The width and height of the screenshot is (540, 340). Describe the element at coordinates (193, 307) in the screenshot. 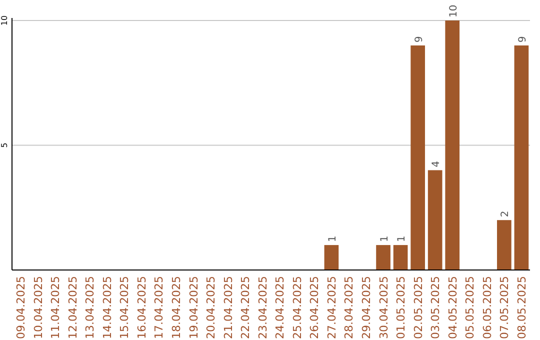

I see `x-tick-label: 19.04.2025` at that location.